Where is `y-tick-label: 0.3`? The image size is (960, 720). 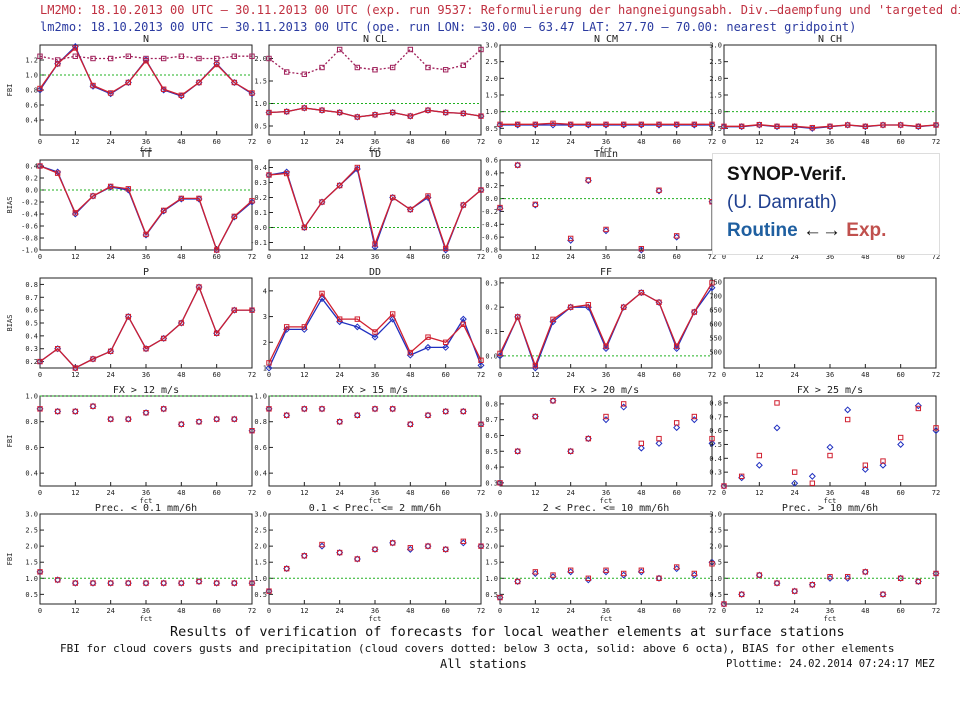
y-tick-label: 0.3 is located at coordinates (715, 473).